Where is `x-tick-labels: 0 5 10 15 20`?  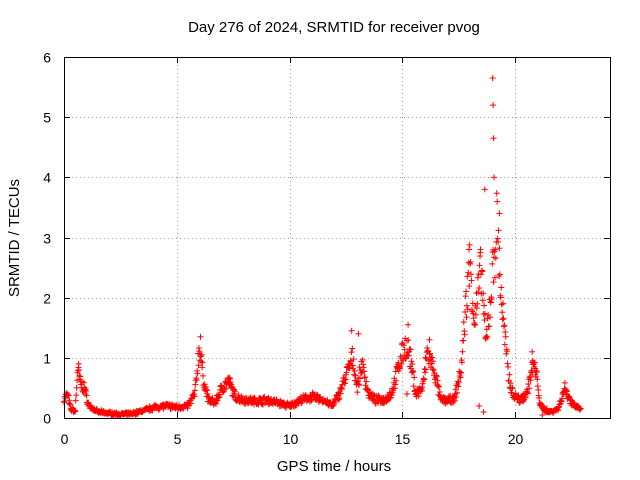 x-tick-labels: 0 5 10 15 20 is located at coordinates (292, 439).